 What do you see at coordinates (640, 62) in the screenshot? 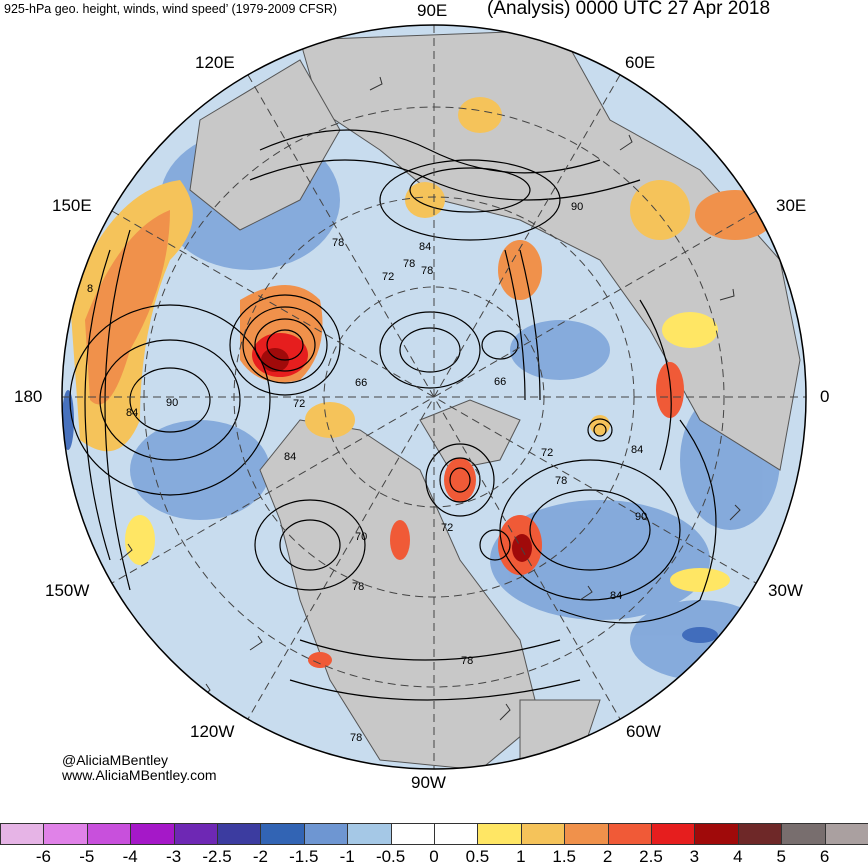
I see `lon-label-60e: 60E` at bounding box center [640, 62].